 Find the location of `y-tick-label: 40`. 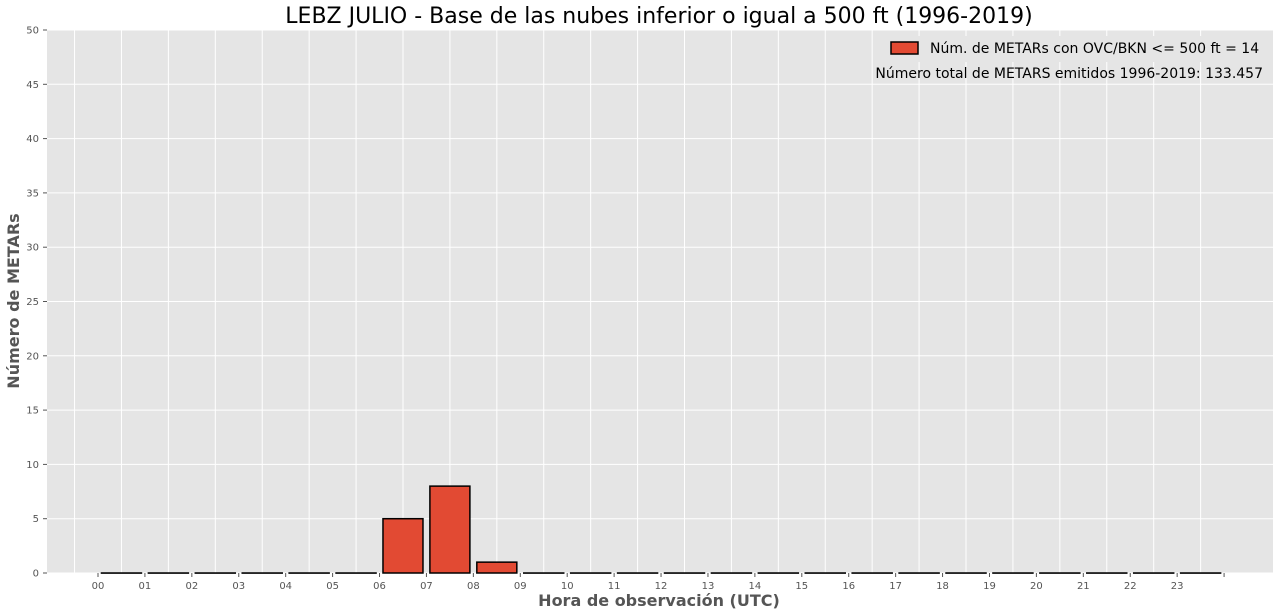

y-tick-label: 40 is located at coordinates (32, 139).